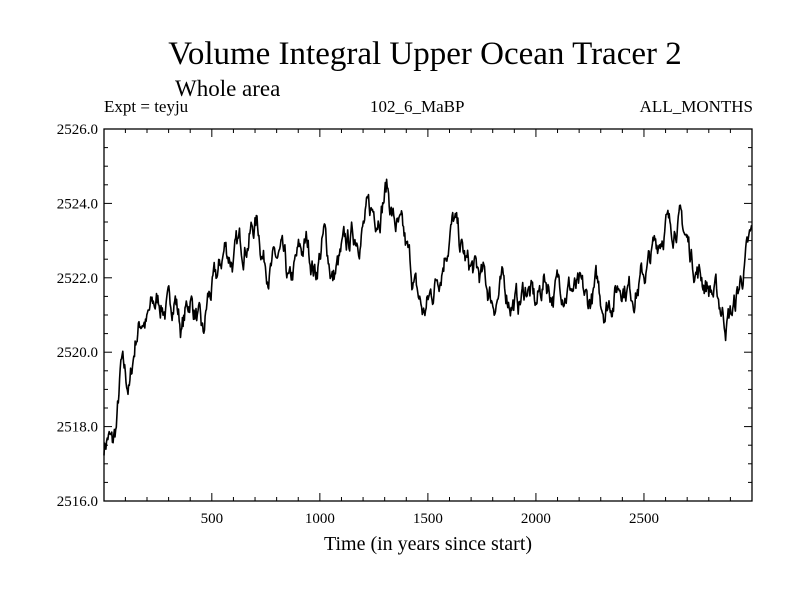 The width and height of the screenshot is (800, 600). Describe the element at coordinates (696, 106) in the screenshot. I see `months-label: ALL_MONTHS` at that location.